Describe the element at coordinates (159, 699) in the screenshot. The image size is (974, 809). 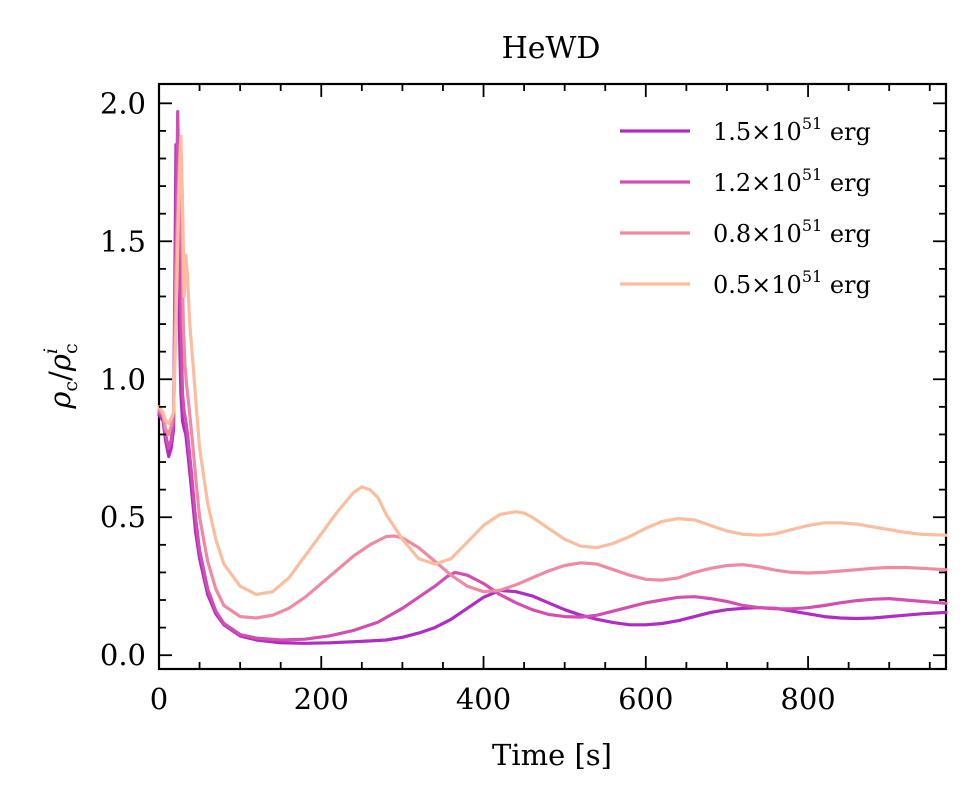
I see `x-tick-label: 0` at that location.